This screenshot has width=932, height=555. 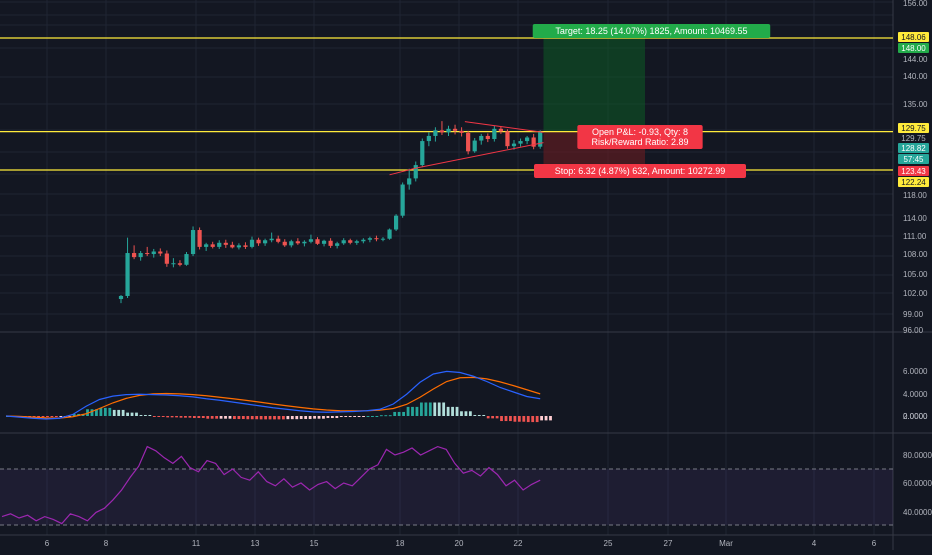 I want to click on time-axis-tick: 4, so click(x=814, y=543).